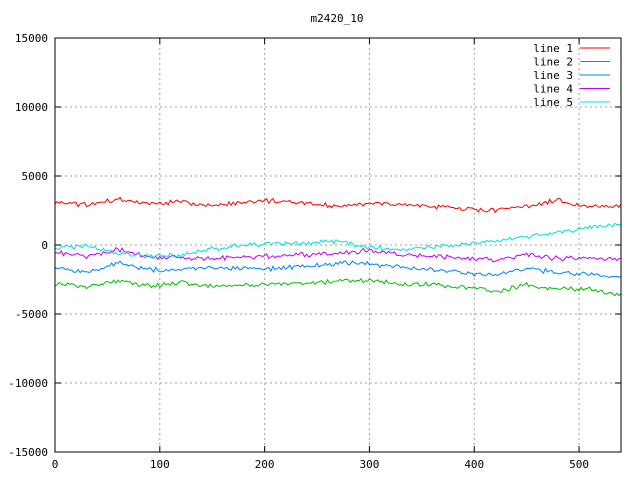 The image size is (640, 480). I want to click on y-tick-label: -10000, so click(28, 383).